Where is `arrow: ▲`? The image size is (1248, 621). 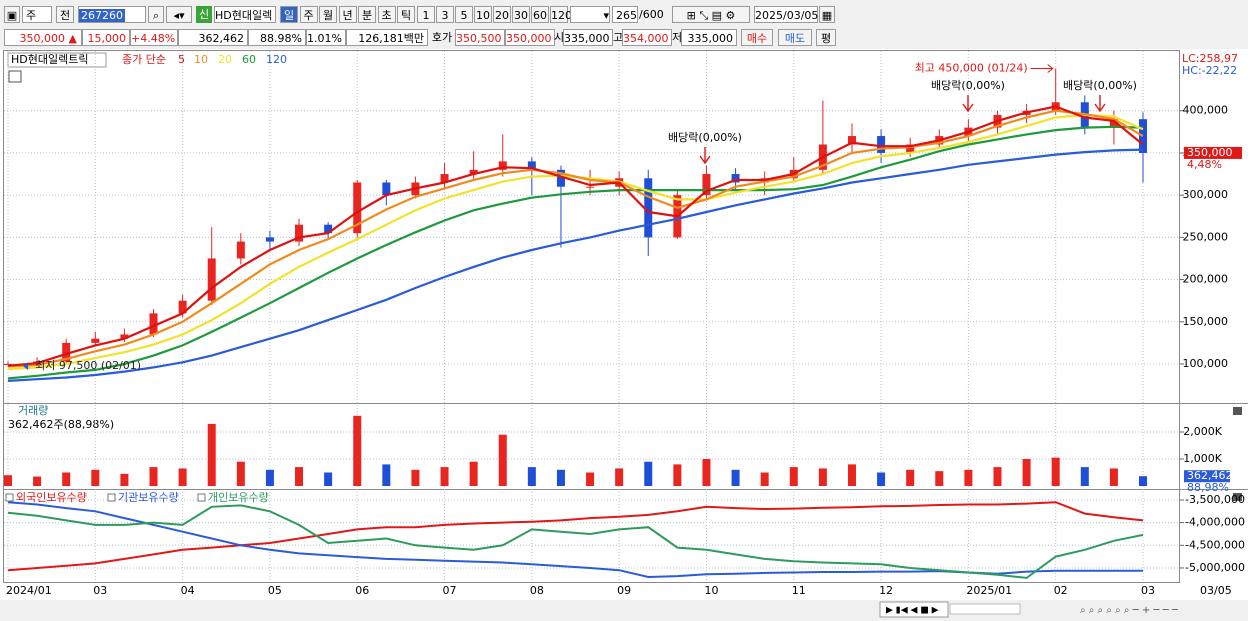
arrow: ▲ is located at coordinates (72, 38).